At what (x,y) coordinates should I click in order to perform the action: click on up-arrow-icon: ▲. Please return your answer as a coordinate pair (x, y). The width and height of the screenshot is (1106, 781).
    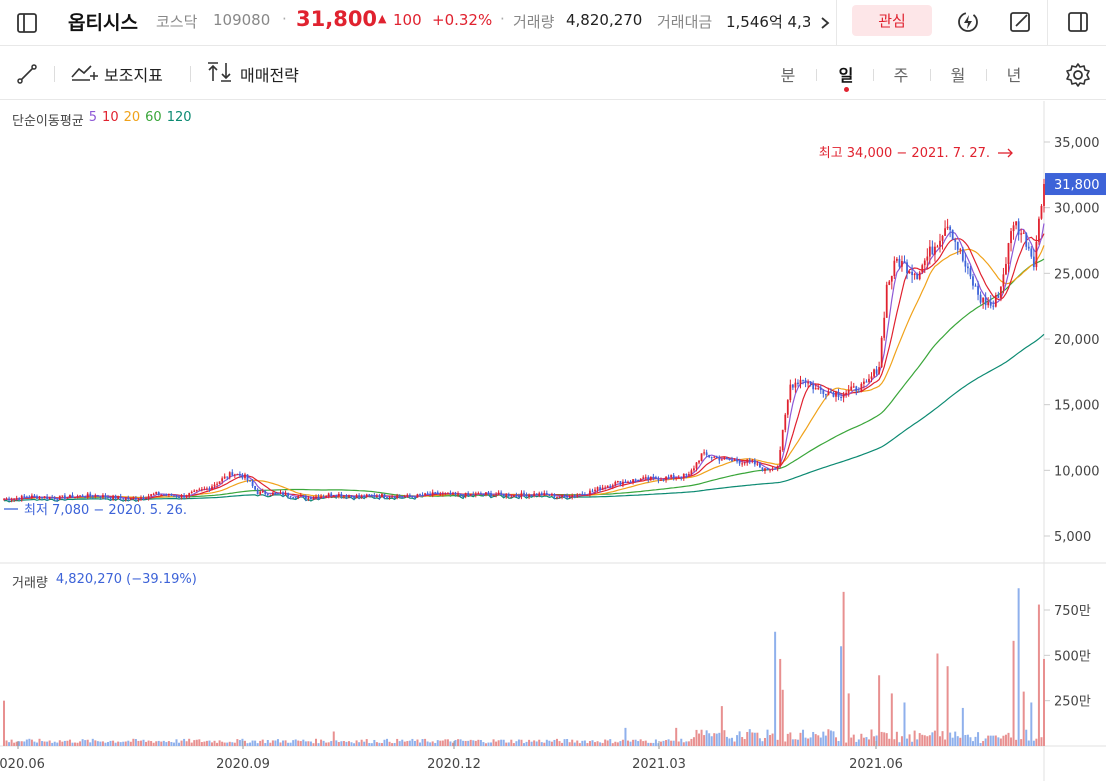
    Looking at the image, I should click on (382, 18).